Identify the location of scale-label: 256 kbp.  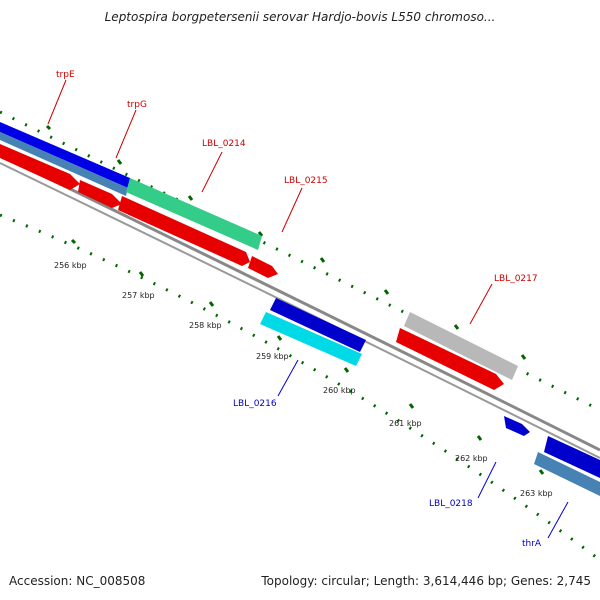
(70, 265).